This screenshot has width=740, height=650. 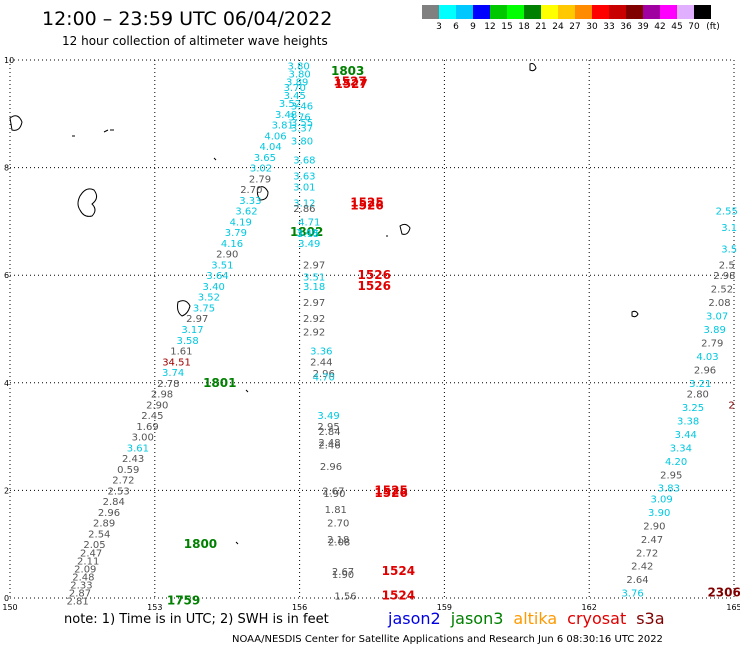 I want to click on legend-label: 36, so click(x=626, y=27).